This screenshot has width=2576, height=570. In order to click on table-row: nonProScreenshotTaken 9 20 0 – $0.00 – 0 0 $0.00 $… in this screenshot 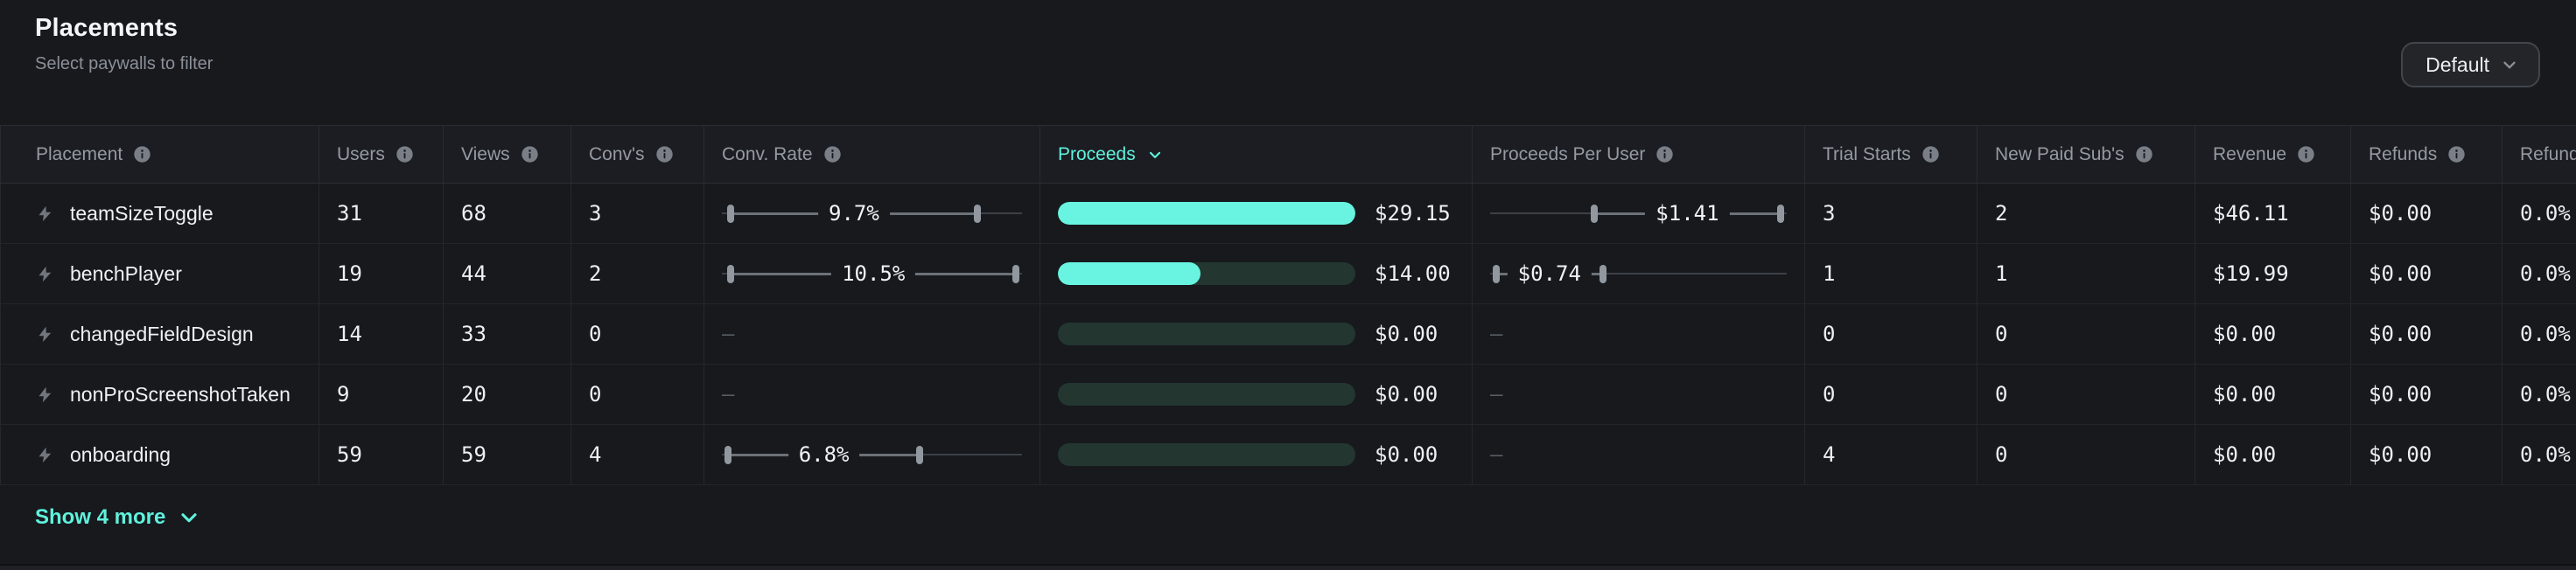, I will do `click(1288, 395)`.